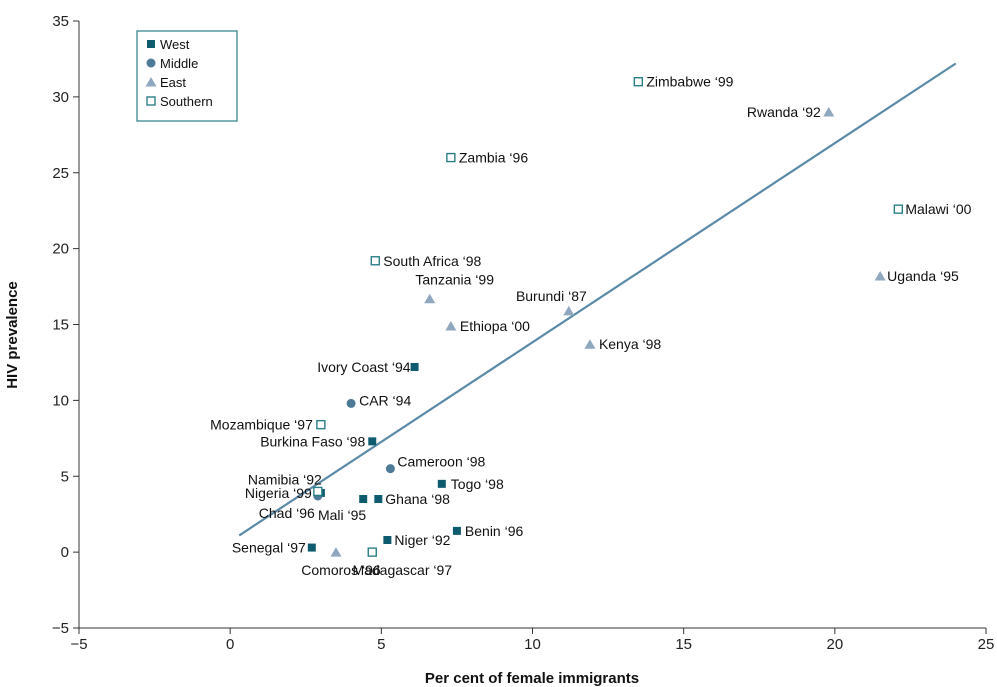 Image resolution: width=997 pixels, height=687 pixels. Describe the element at coordinates (938, 209) in the screenshot. I see `point-label: Malawi ‘00` at that location.